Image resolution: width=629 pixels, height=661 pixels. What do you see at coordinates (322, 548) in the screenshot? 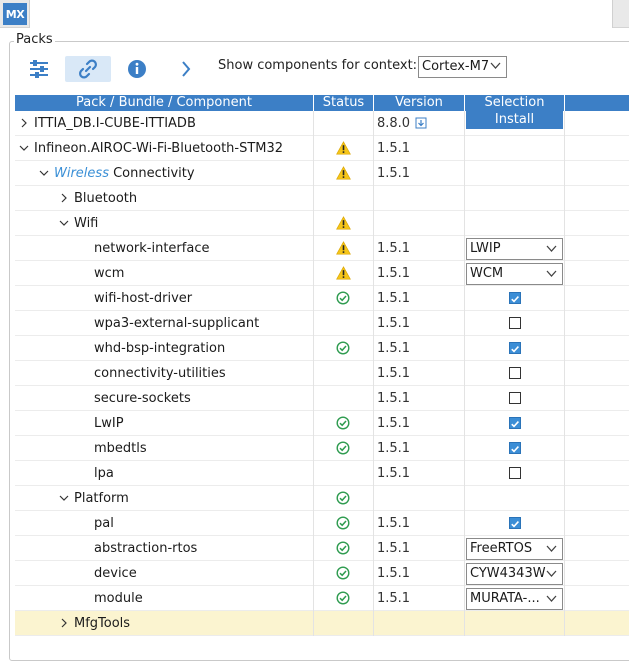
I see `table-row: abstraction-rtos 1.5.1 FreeRTOS` at bounding box center [322, 548].